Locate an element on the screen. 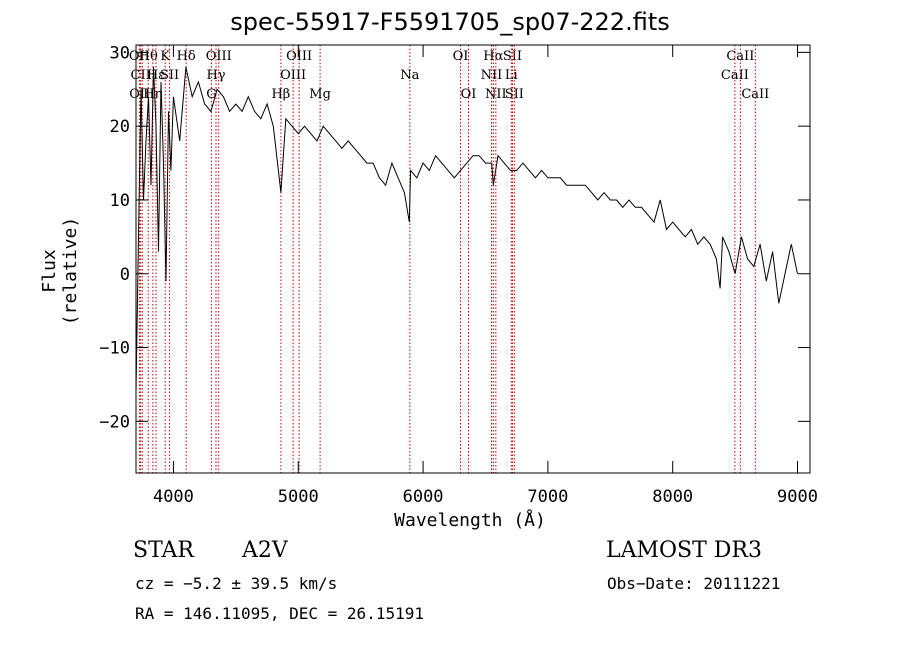  line-label-16: Na is located at coordinates (409, 75).